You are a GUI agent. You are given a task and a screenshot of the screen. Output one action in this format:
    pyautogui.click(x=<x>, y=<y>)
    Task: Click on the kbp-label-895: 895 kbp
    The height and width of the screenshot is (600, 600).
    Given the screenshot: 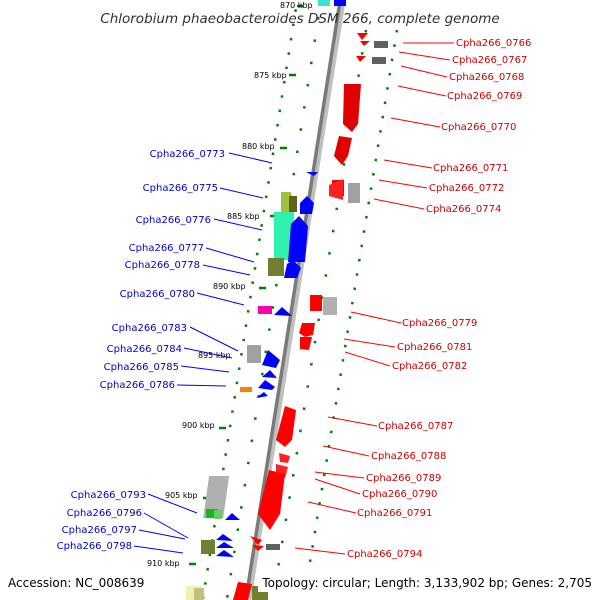 What is the action you would take?
    pyautogui.click(x=214, y=355)
    